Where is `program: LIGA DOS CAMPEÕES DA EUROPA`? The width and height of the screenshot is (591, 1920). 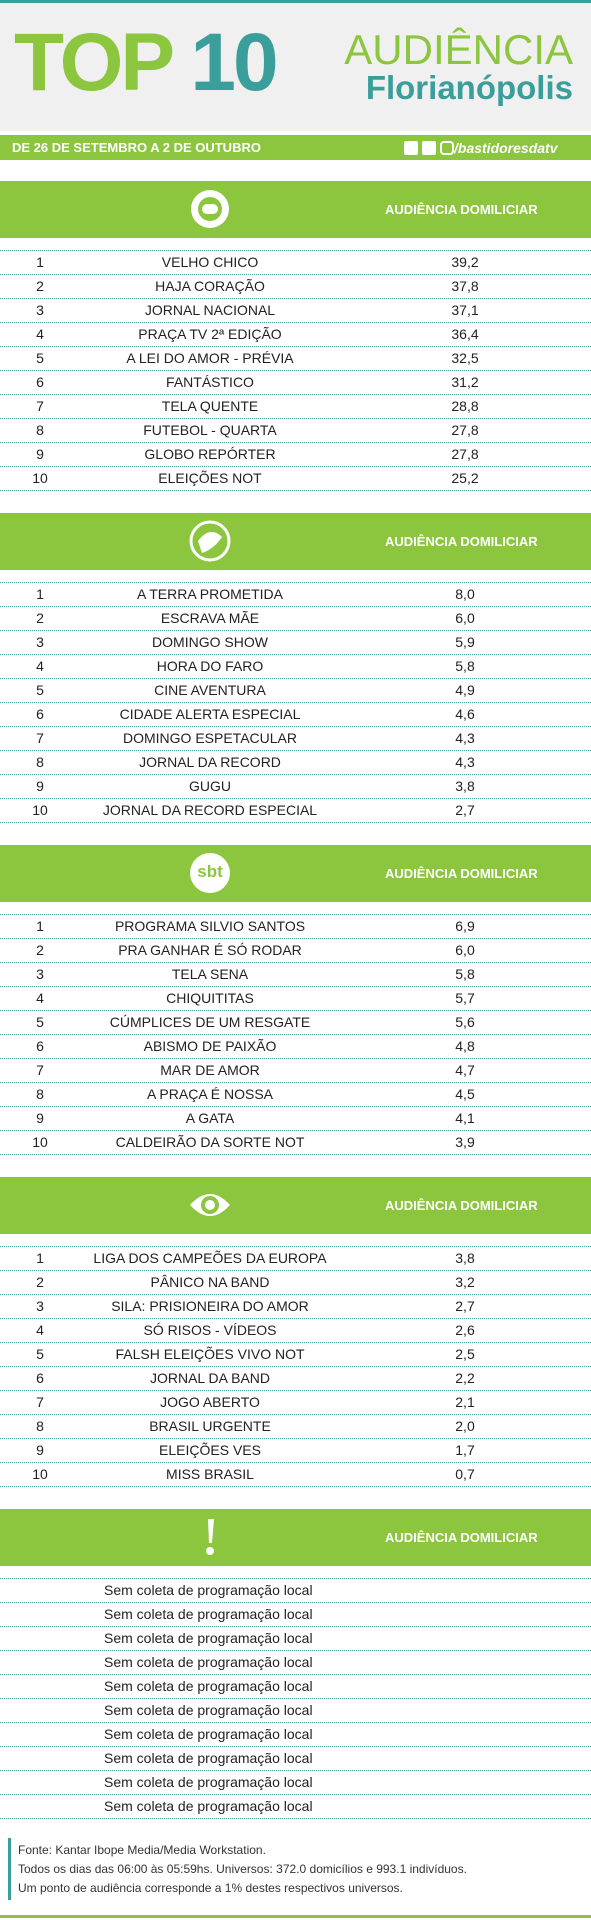
program: LIGA DOS CAMPEÕES DA EUROPA is located at coordinates (210, 1258).